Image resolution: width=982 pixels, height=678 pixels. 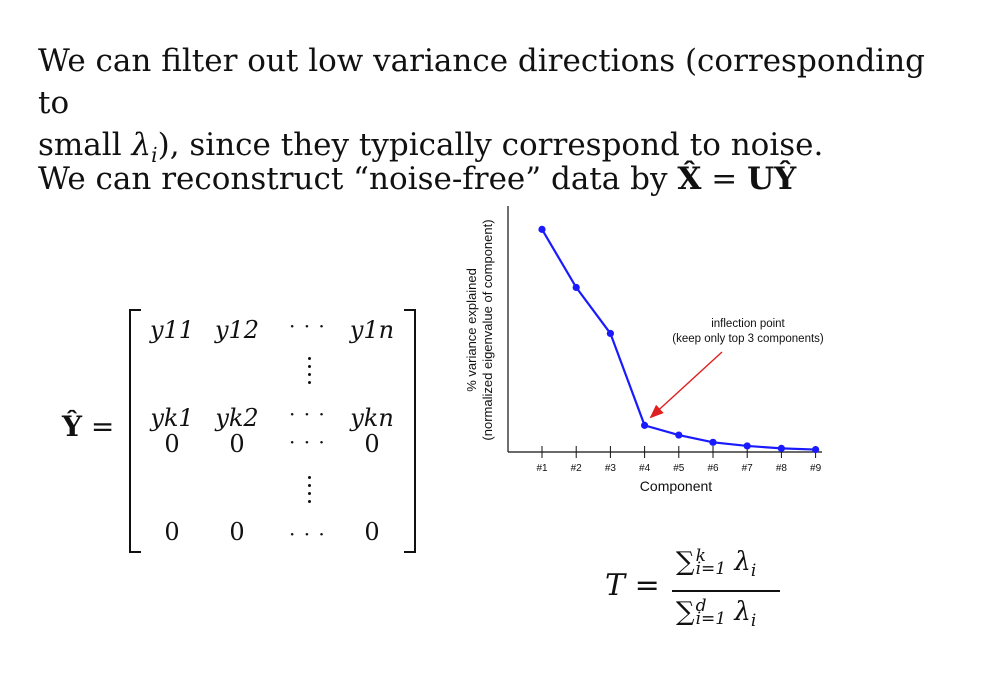 What do you see at coordinates (307, 414) in the screenshot?
I see `matrix-hdots-row2: · · ·` at bounding box center [307, 414].